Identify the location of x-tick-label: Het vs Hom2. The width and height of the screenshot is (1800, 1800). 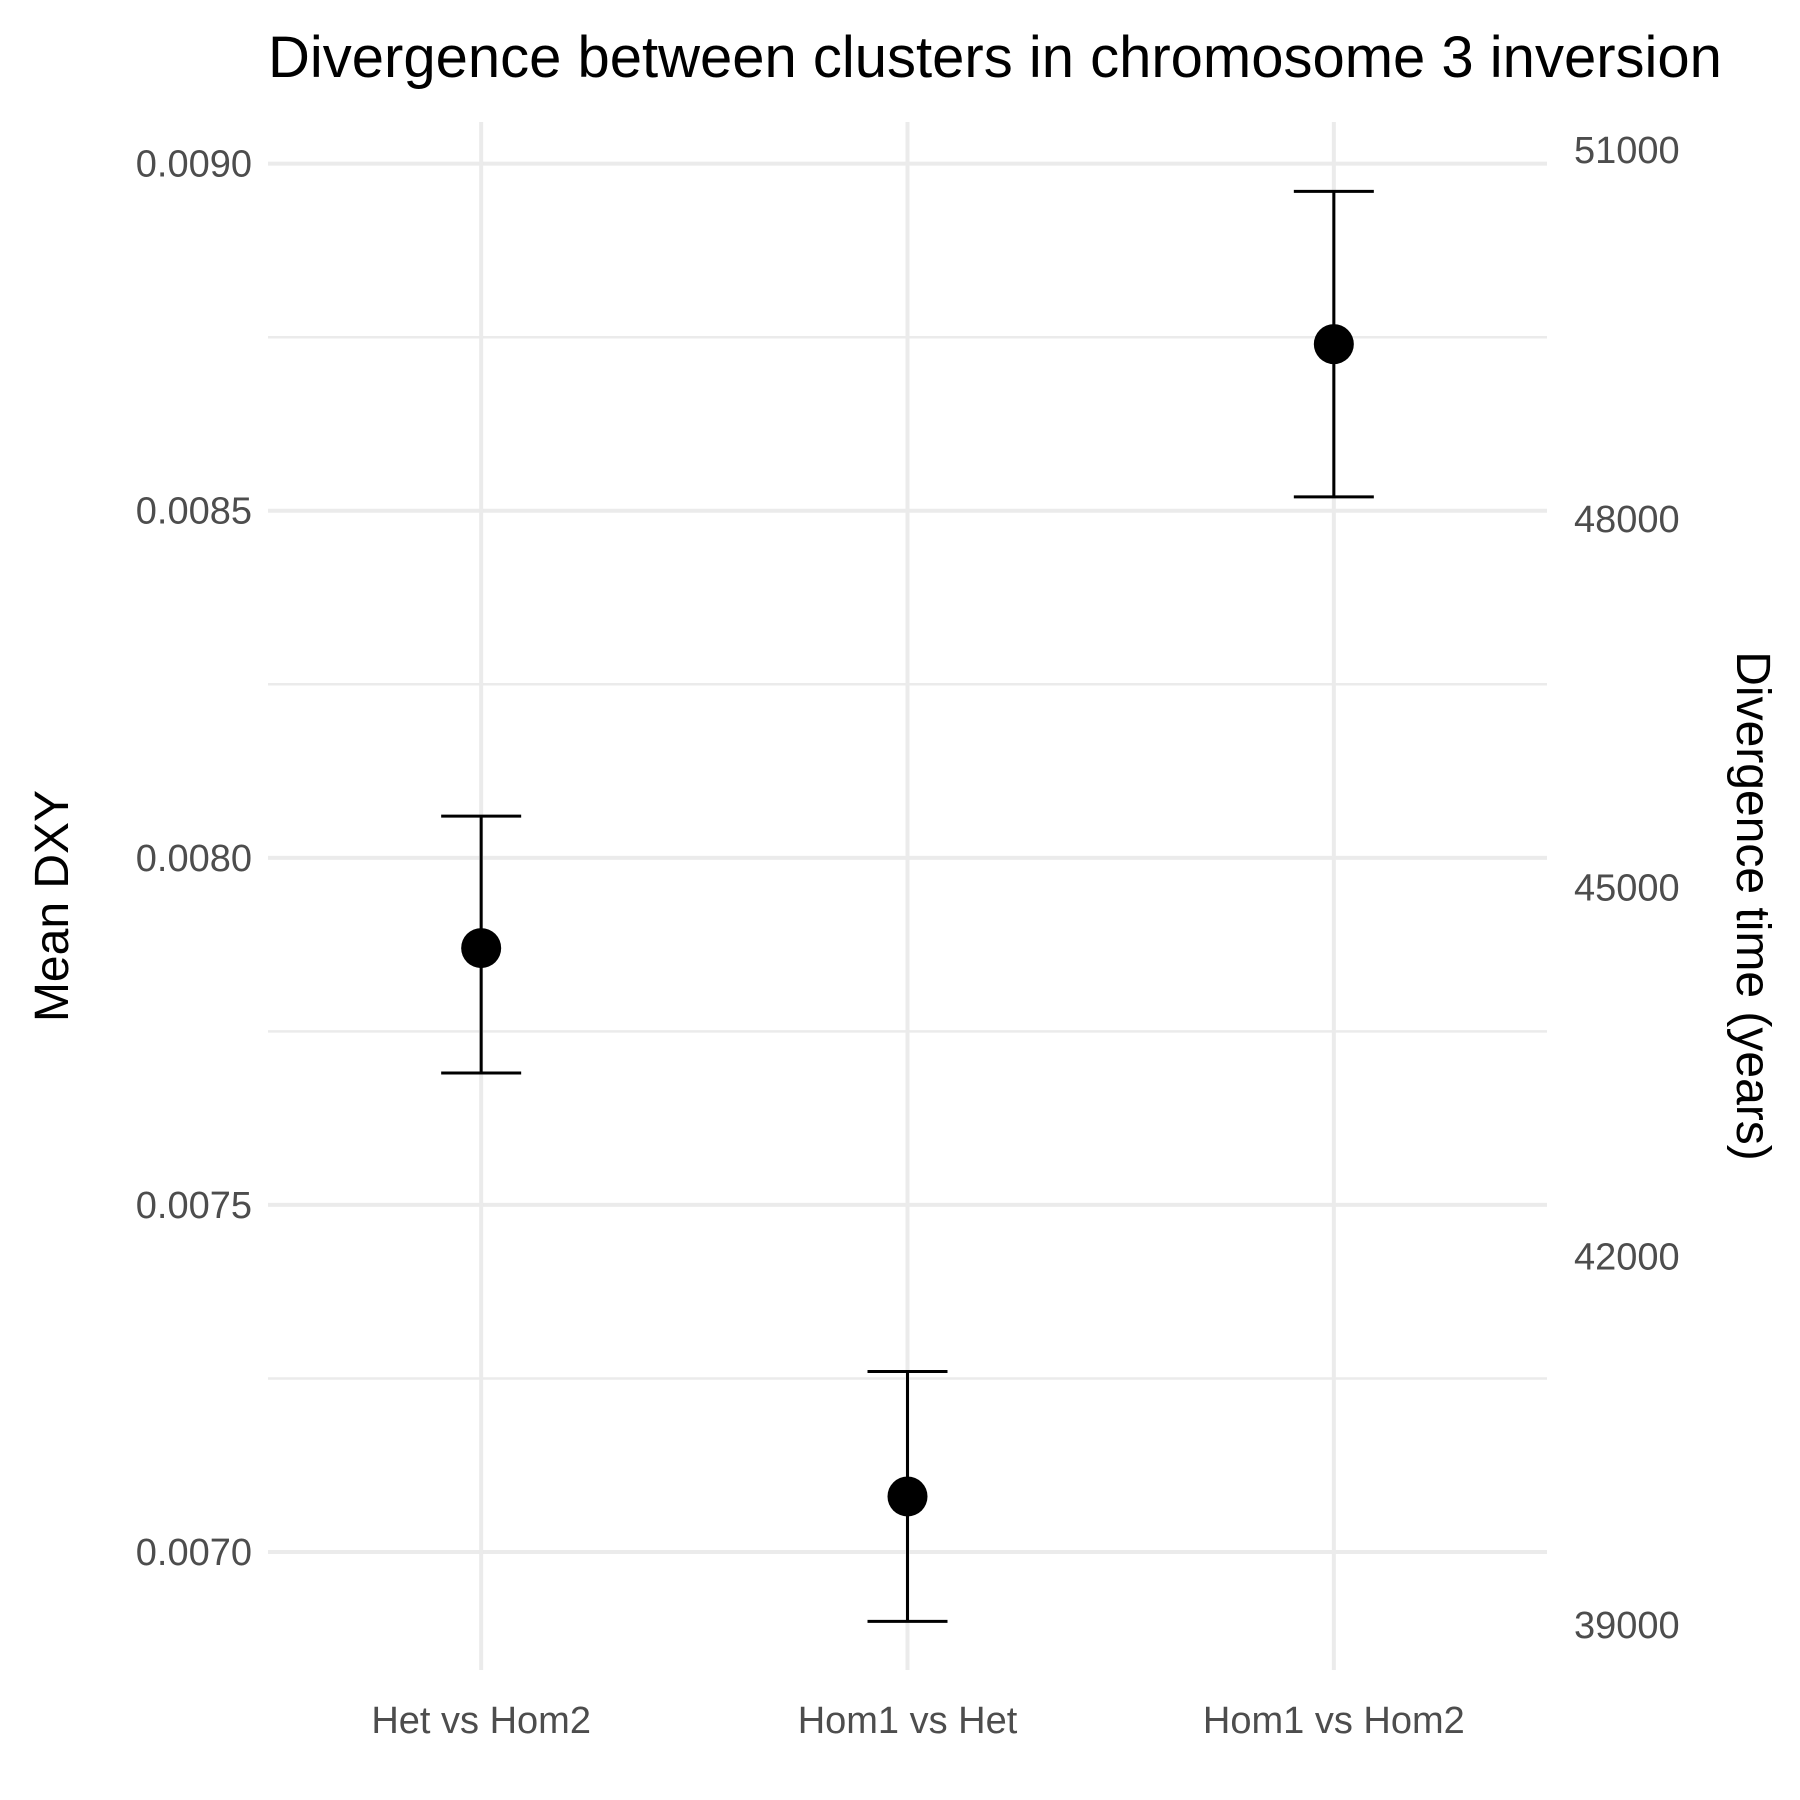
(481, 1721).